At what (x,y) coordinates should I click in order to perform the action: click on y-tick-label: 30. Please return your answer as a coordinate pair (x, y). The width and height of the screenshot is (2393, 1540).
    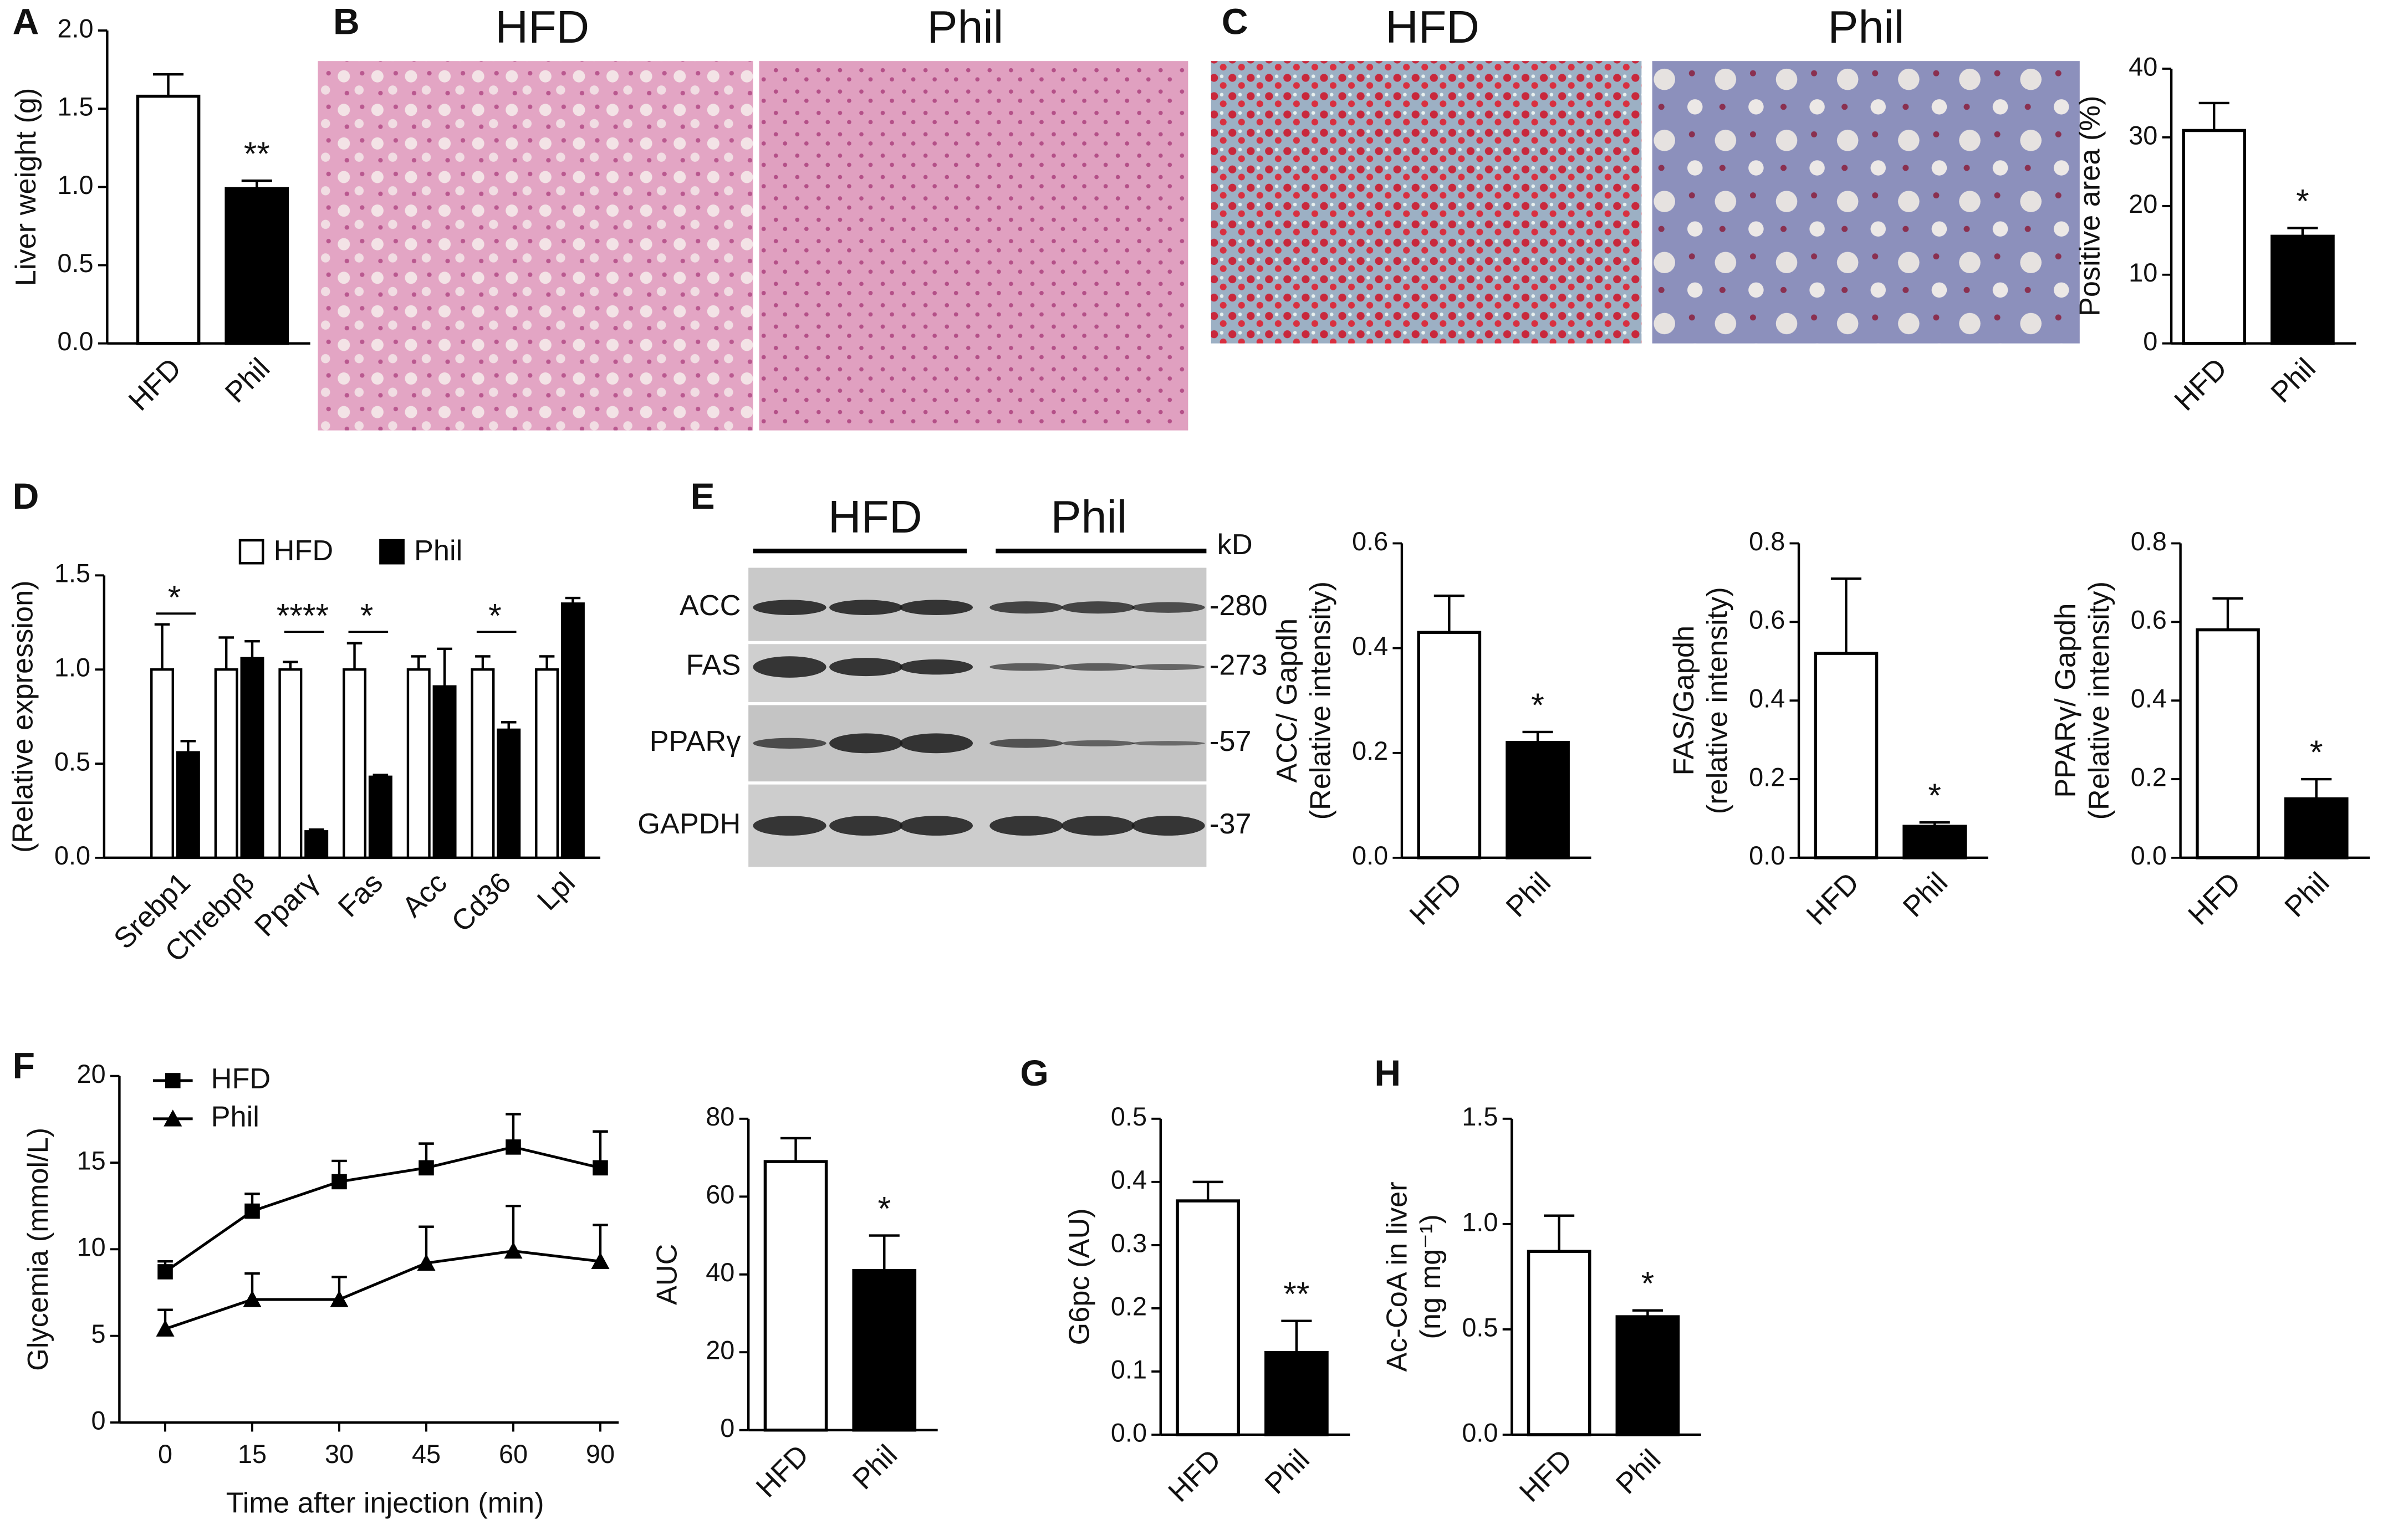
    Looking at the image, I should click on (2143, 135).